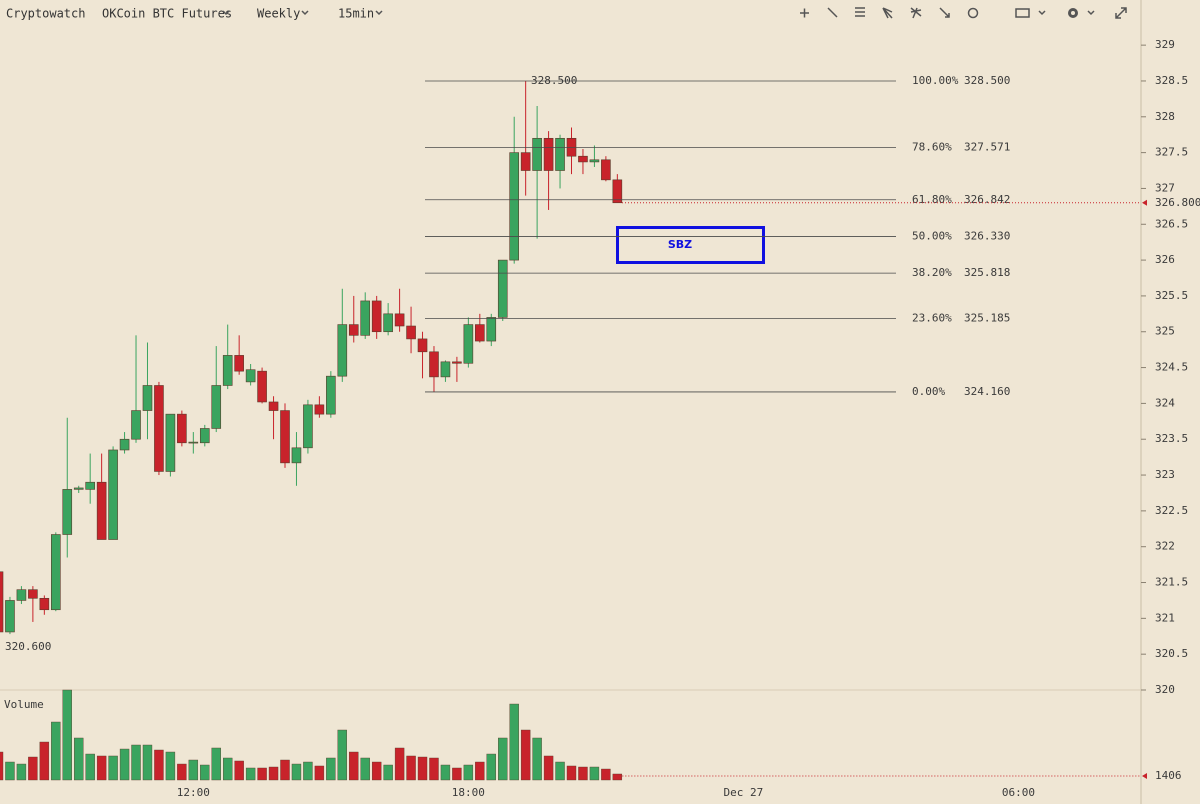 This screenshot has width=1200, height=804. I want to click on x-tick-label: 12:00, so click(193, 792).